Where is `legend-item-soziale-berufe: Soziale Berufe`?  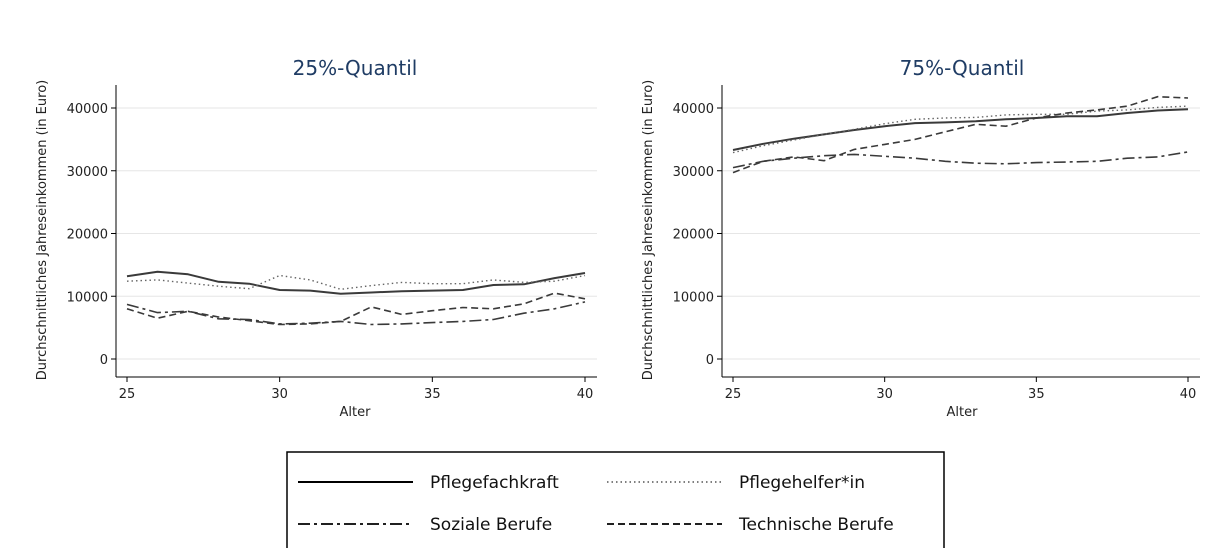
legend-item-soziale-berufe: Soziale Berufe is located at coordinates (425, 525).